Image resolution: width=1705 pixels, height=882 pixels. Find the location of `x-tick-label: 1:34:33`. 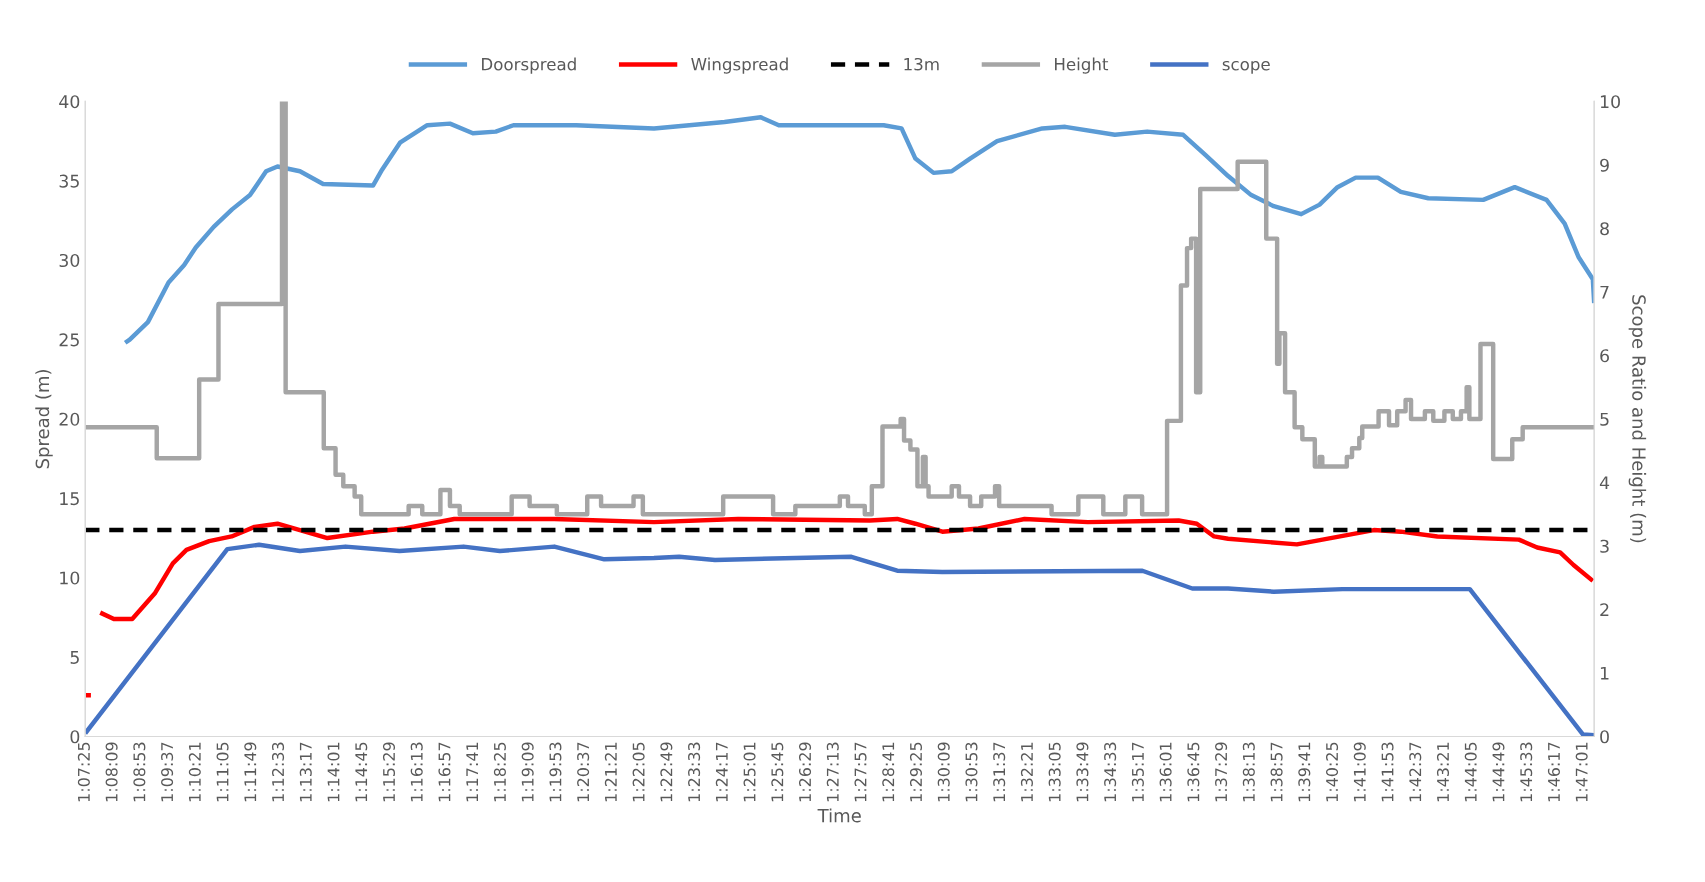

x-tick-label: 1:34:33 is located at coordinates (1110, 772).